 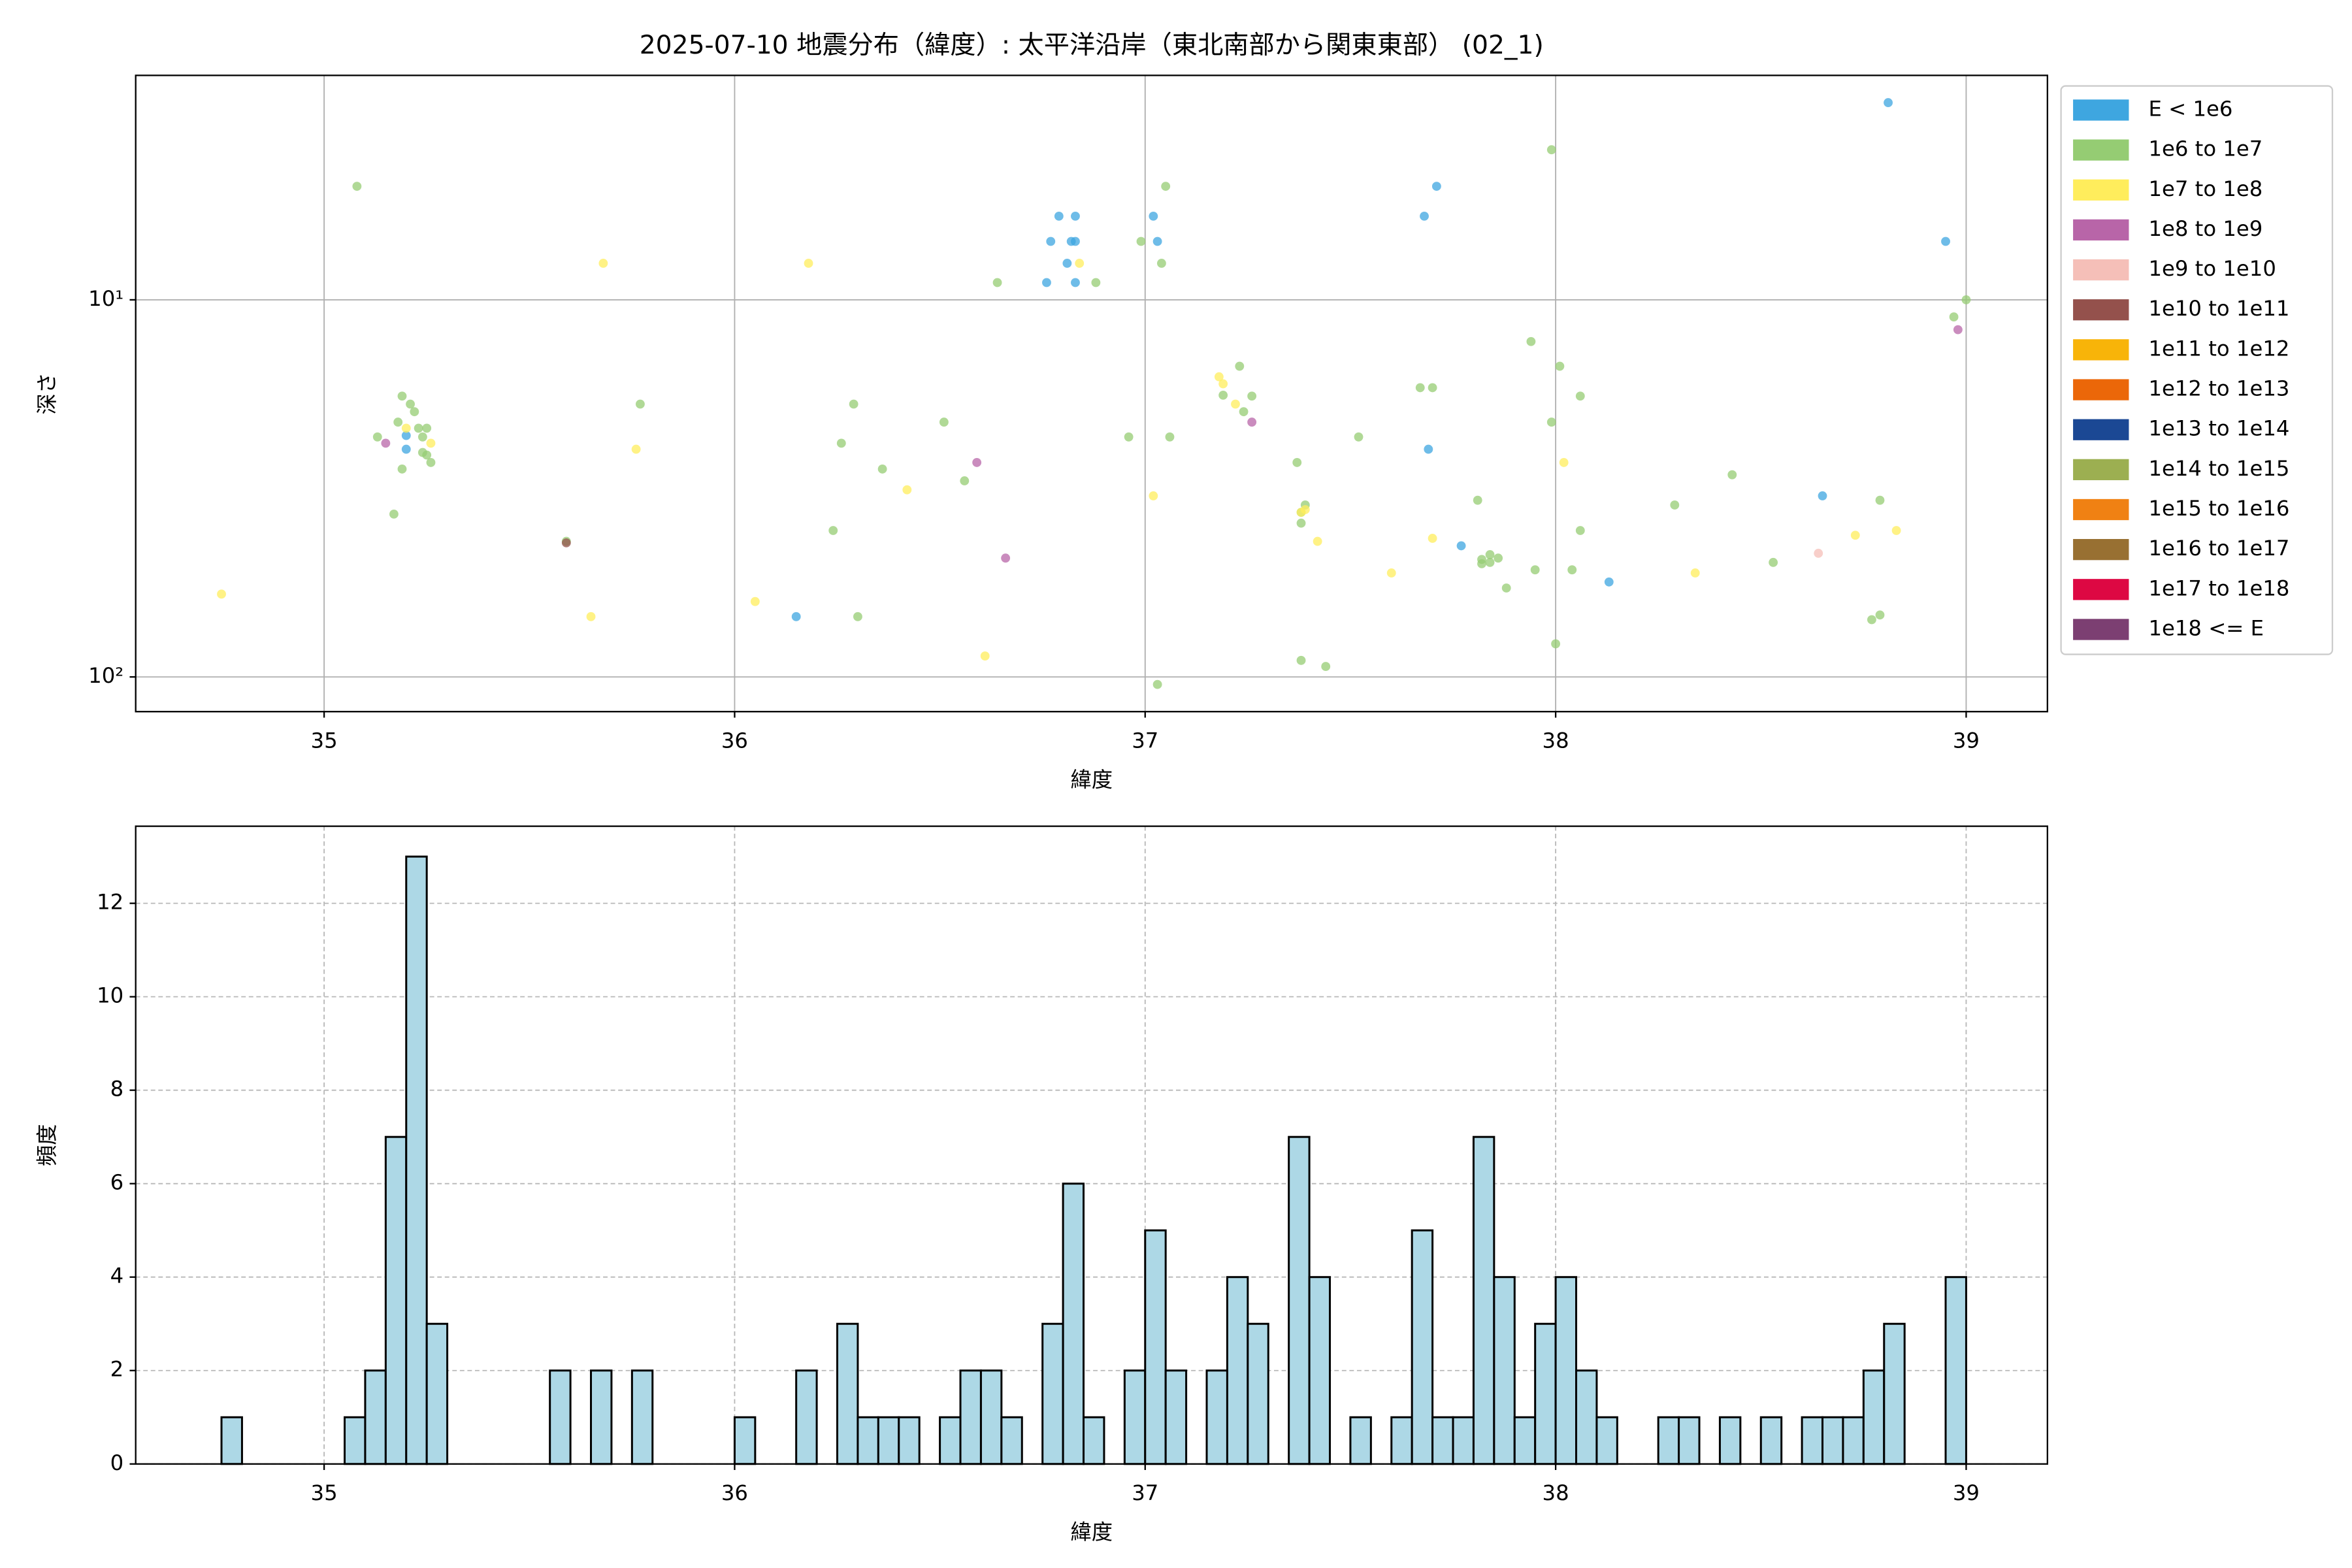 What do you see at coordinates (2206, 627) in the screenshot?
I see `legend-label: 1e18 <= E` at bounding box center [2206, 627].